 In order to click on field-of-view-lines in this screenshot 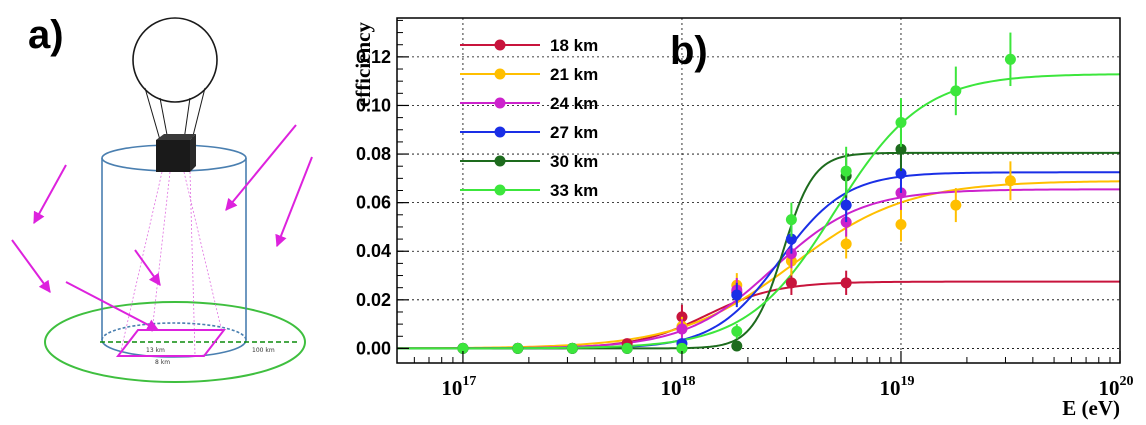, I will do `click(171, 263)`.